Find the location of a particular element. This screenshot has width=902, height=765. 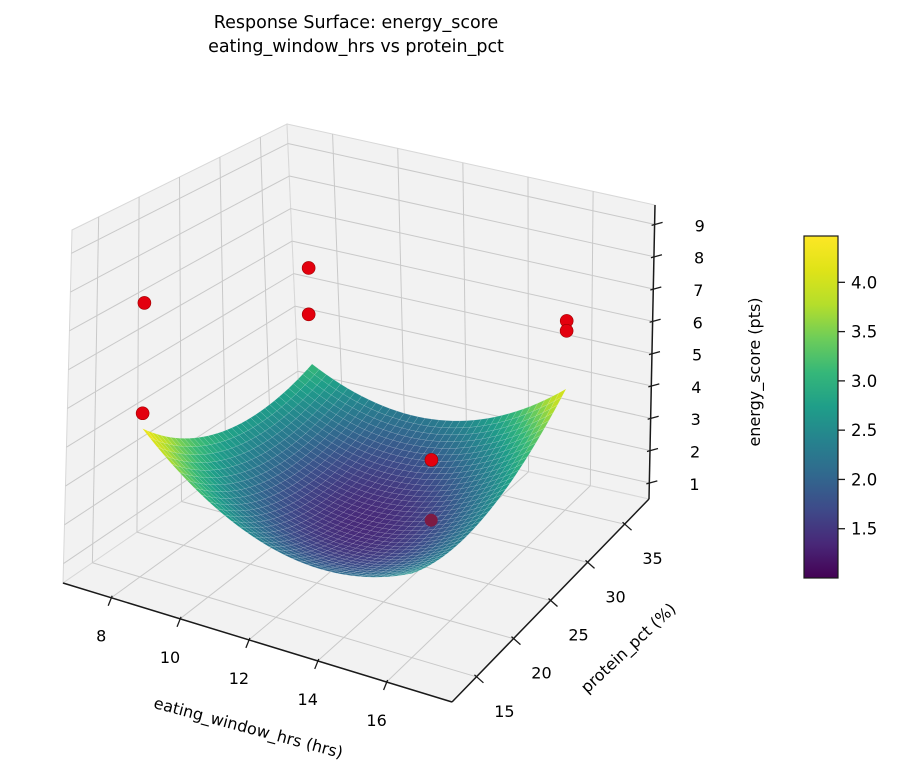

x-tick-label-12: 12 is located at coordinates (239, 678).